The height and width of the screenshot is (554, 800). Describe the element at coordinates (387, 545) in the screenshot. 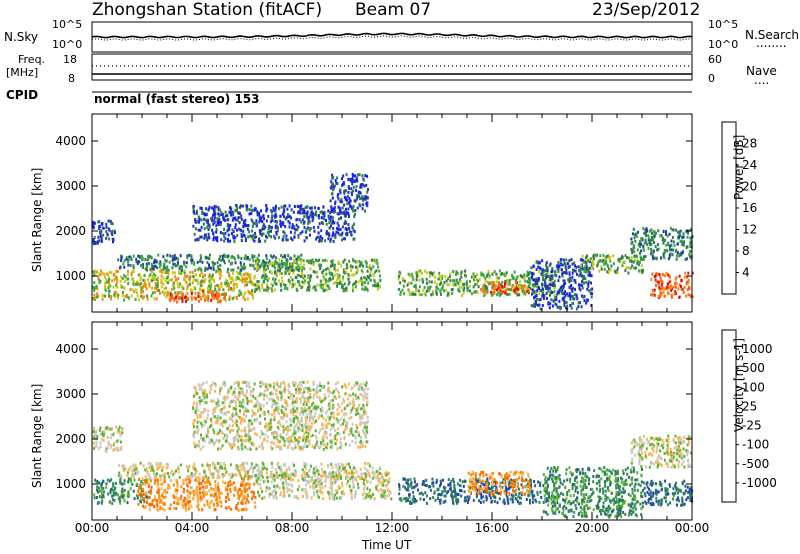

I see `x-axis-title: Time UT` at that location.